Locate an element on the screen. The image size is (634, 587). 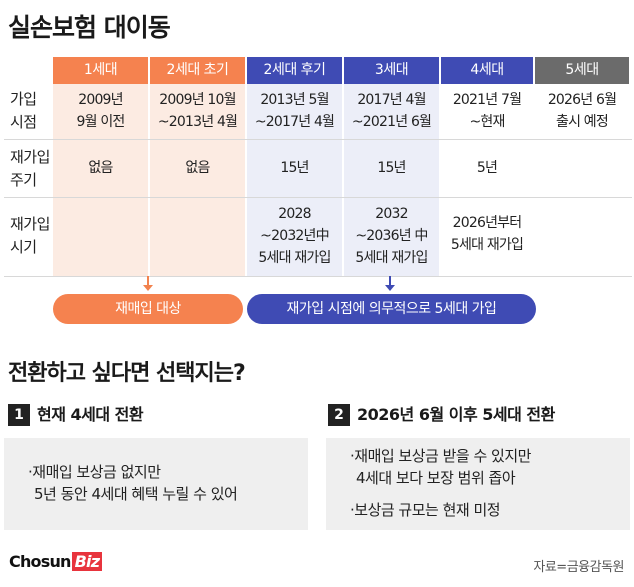
pill-repurchase-target: 재매입 대상 is located at coordinates (148, 309).